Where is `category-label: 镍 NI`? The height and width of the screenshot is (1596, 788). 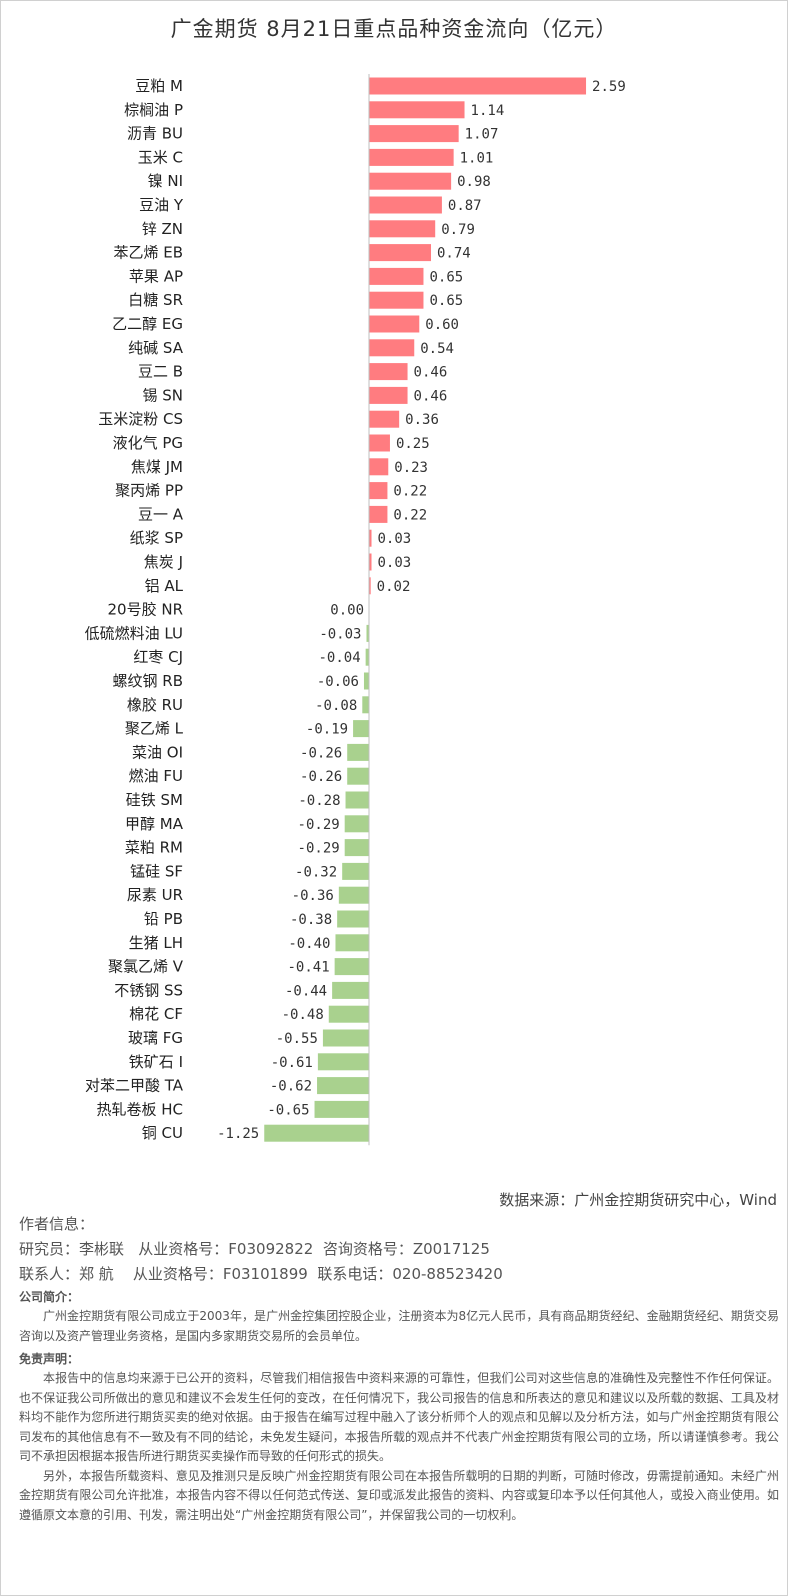 category-label: 镍 NI is located at coordinates (165, 181).